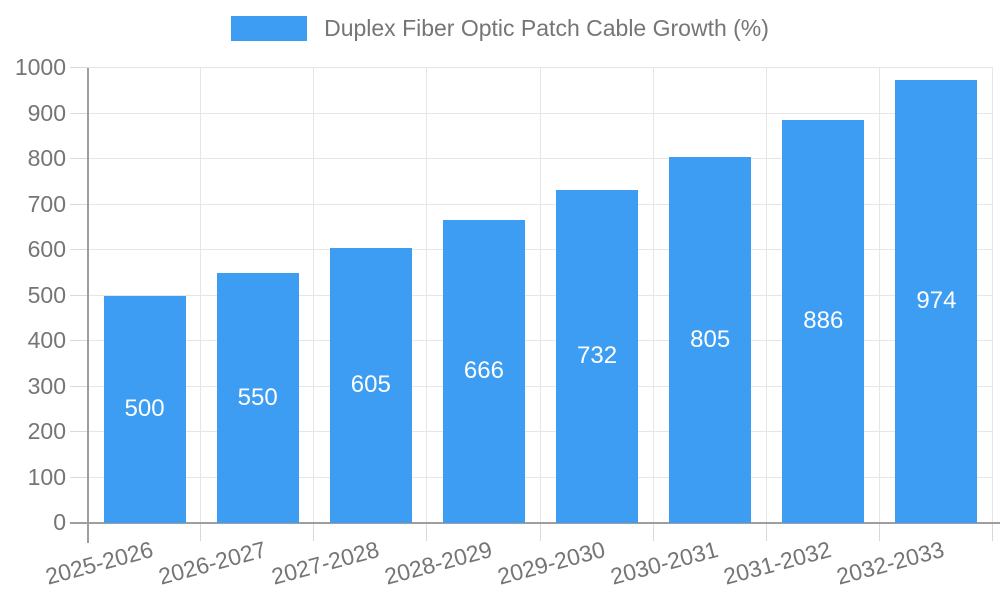 This screenshot has width=1000, height=600. I want to click on x-axis-tick-label: 2025-2026, so click(99, 563).